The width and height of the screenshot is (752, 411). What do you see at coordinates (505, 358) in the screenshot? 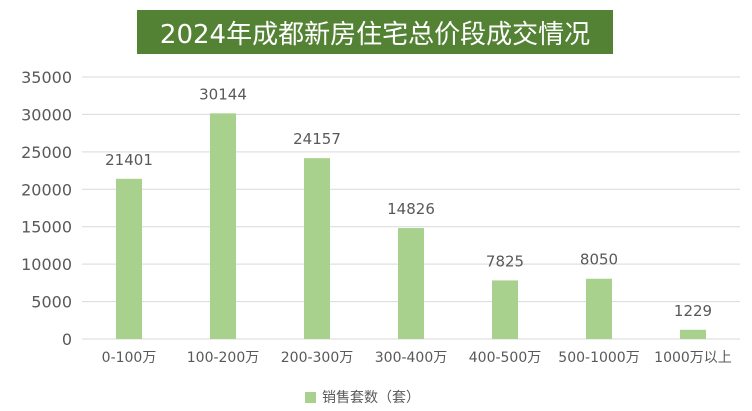
I see `x-tick-label: 400-500万` at bounding box center [505, 358].